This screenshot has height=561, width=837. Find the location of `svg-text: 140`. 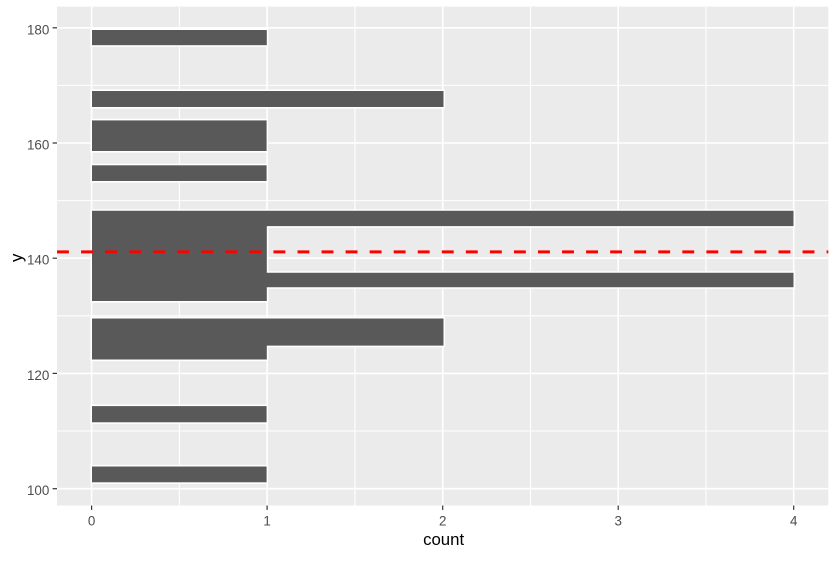

svg-text: 140 is located at coordinates (38, 260).